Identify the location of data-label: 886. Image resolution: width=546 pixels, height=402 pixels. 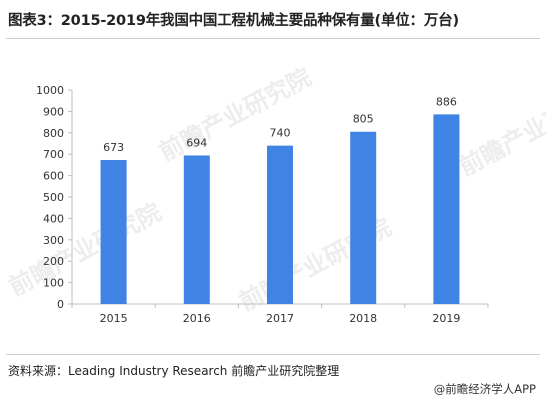
(446, 101).